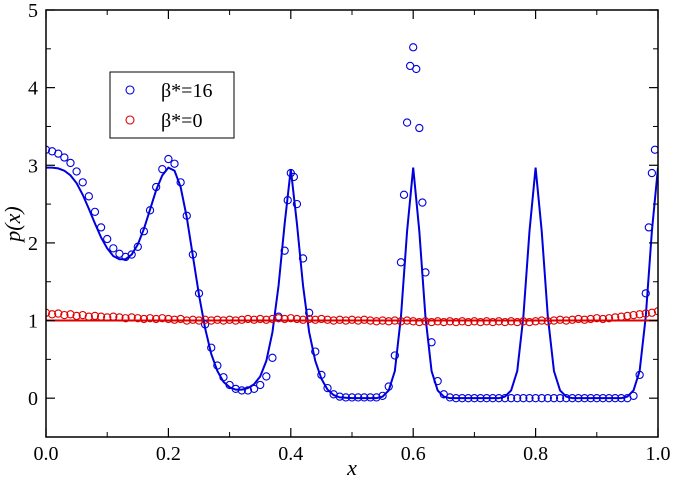 The width and height of the screenshot is (678, 480). What do you see at coordinates (33, 11) in the screenshot?
I see `y-tick-label: 5` at bounding box center [33, 11].